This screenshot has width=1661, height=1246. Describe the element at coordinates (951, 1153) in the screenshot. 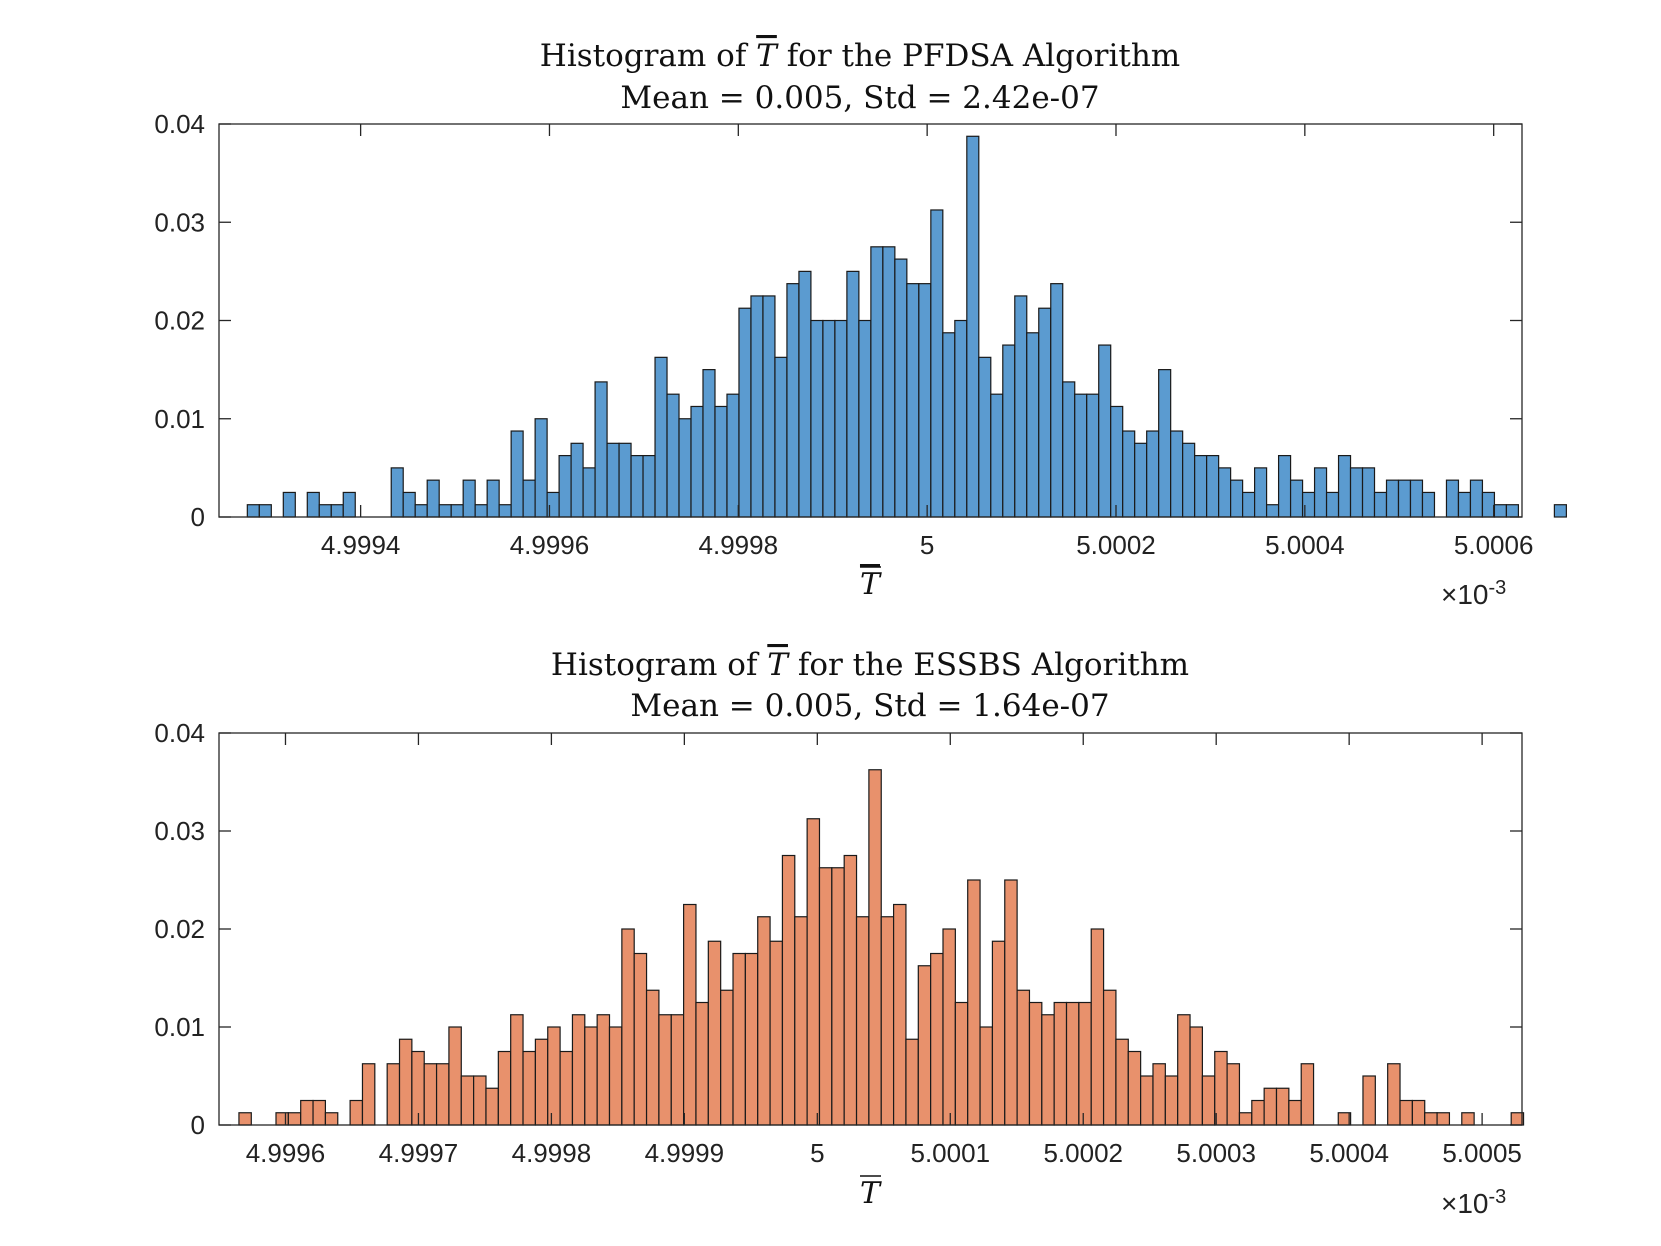

I see `x-tick-label: 5.0001` at that location.